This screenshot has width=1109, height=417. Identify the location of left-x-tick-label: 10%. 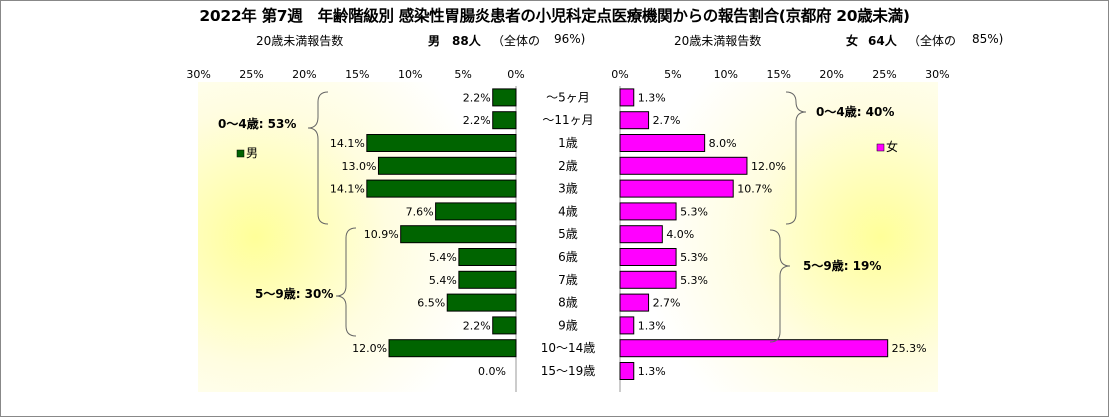
(410, 74).